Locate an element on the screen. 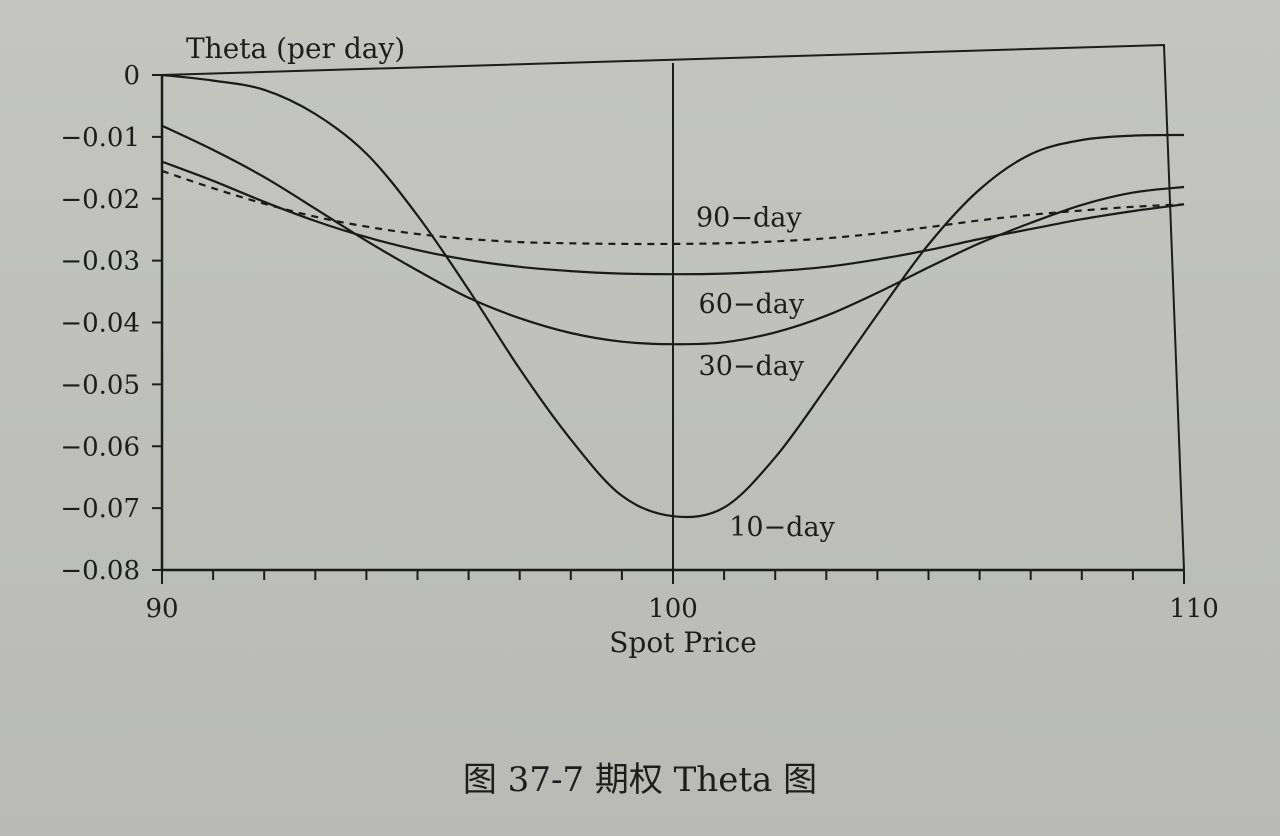 This screenshot has height=836, width=1280. y-tick-label: −0.03 is located at coordinates (100, 262).